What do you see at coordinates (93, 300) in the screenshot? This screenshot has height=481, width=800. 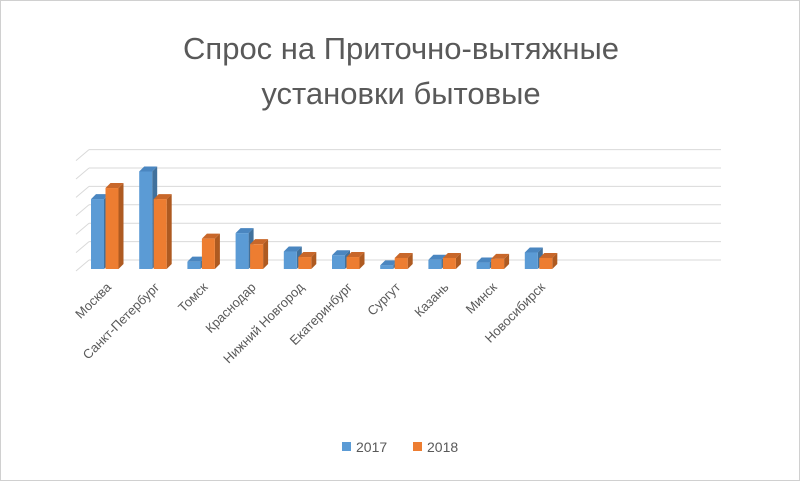 I see `category-label: Москва` at bounding box center [93, 300].